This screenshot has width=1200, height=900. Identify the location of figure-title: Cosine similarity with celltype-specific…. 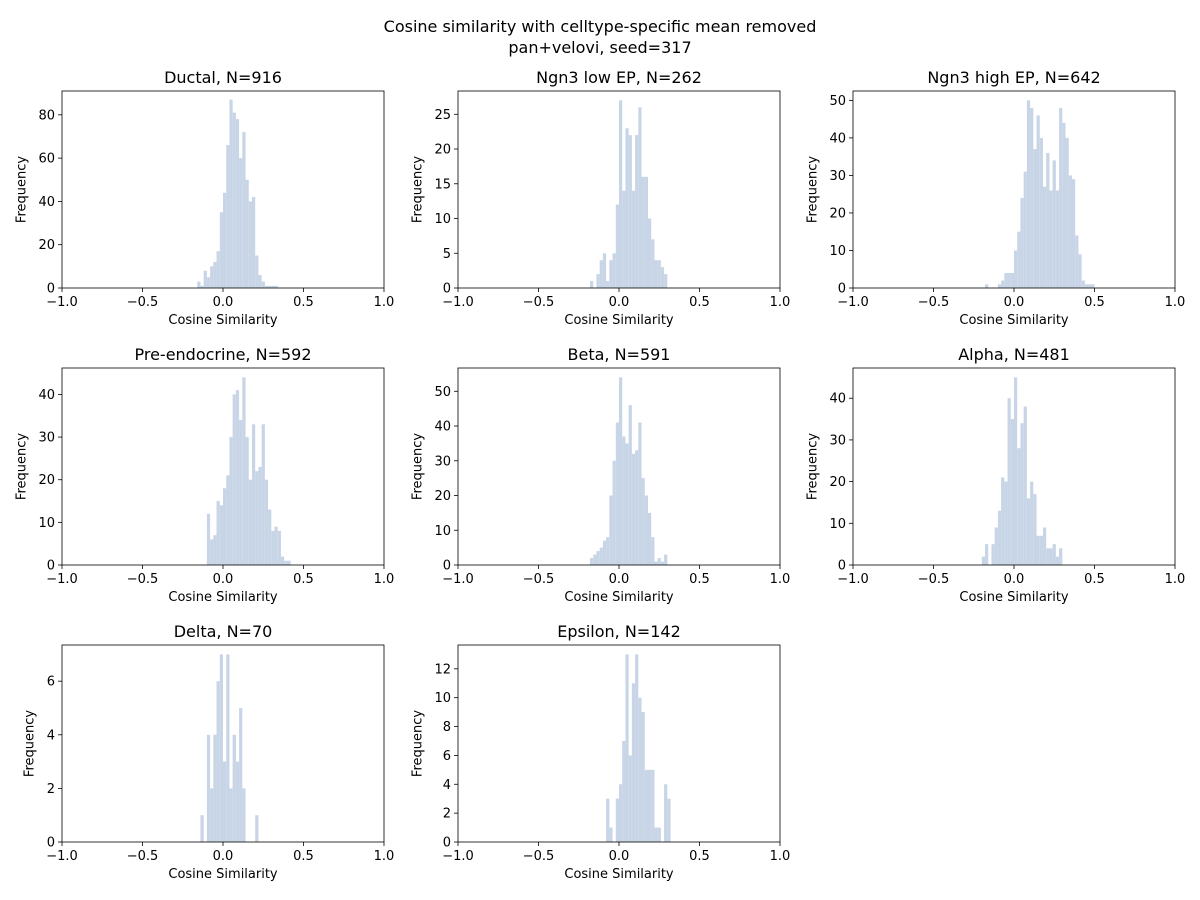
(600, 26).